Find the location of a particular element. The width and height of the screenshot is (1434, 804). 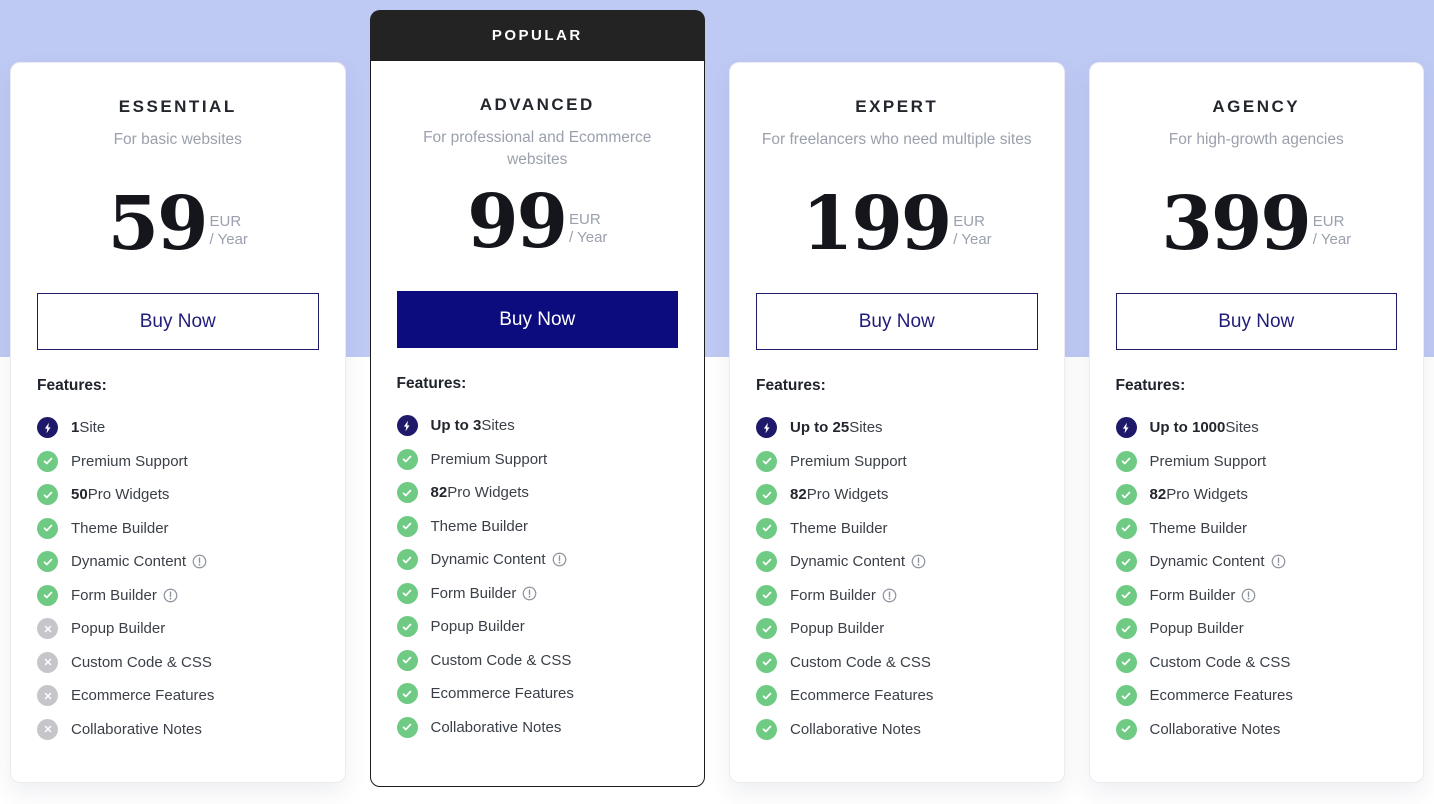

feature-item: Form Builder is located at coordinates (178, 595).